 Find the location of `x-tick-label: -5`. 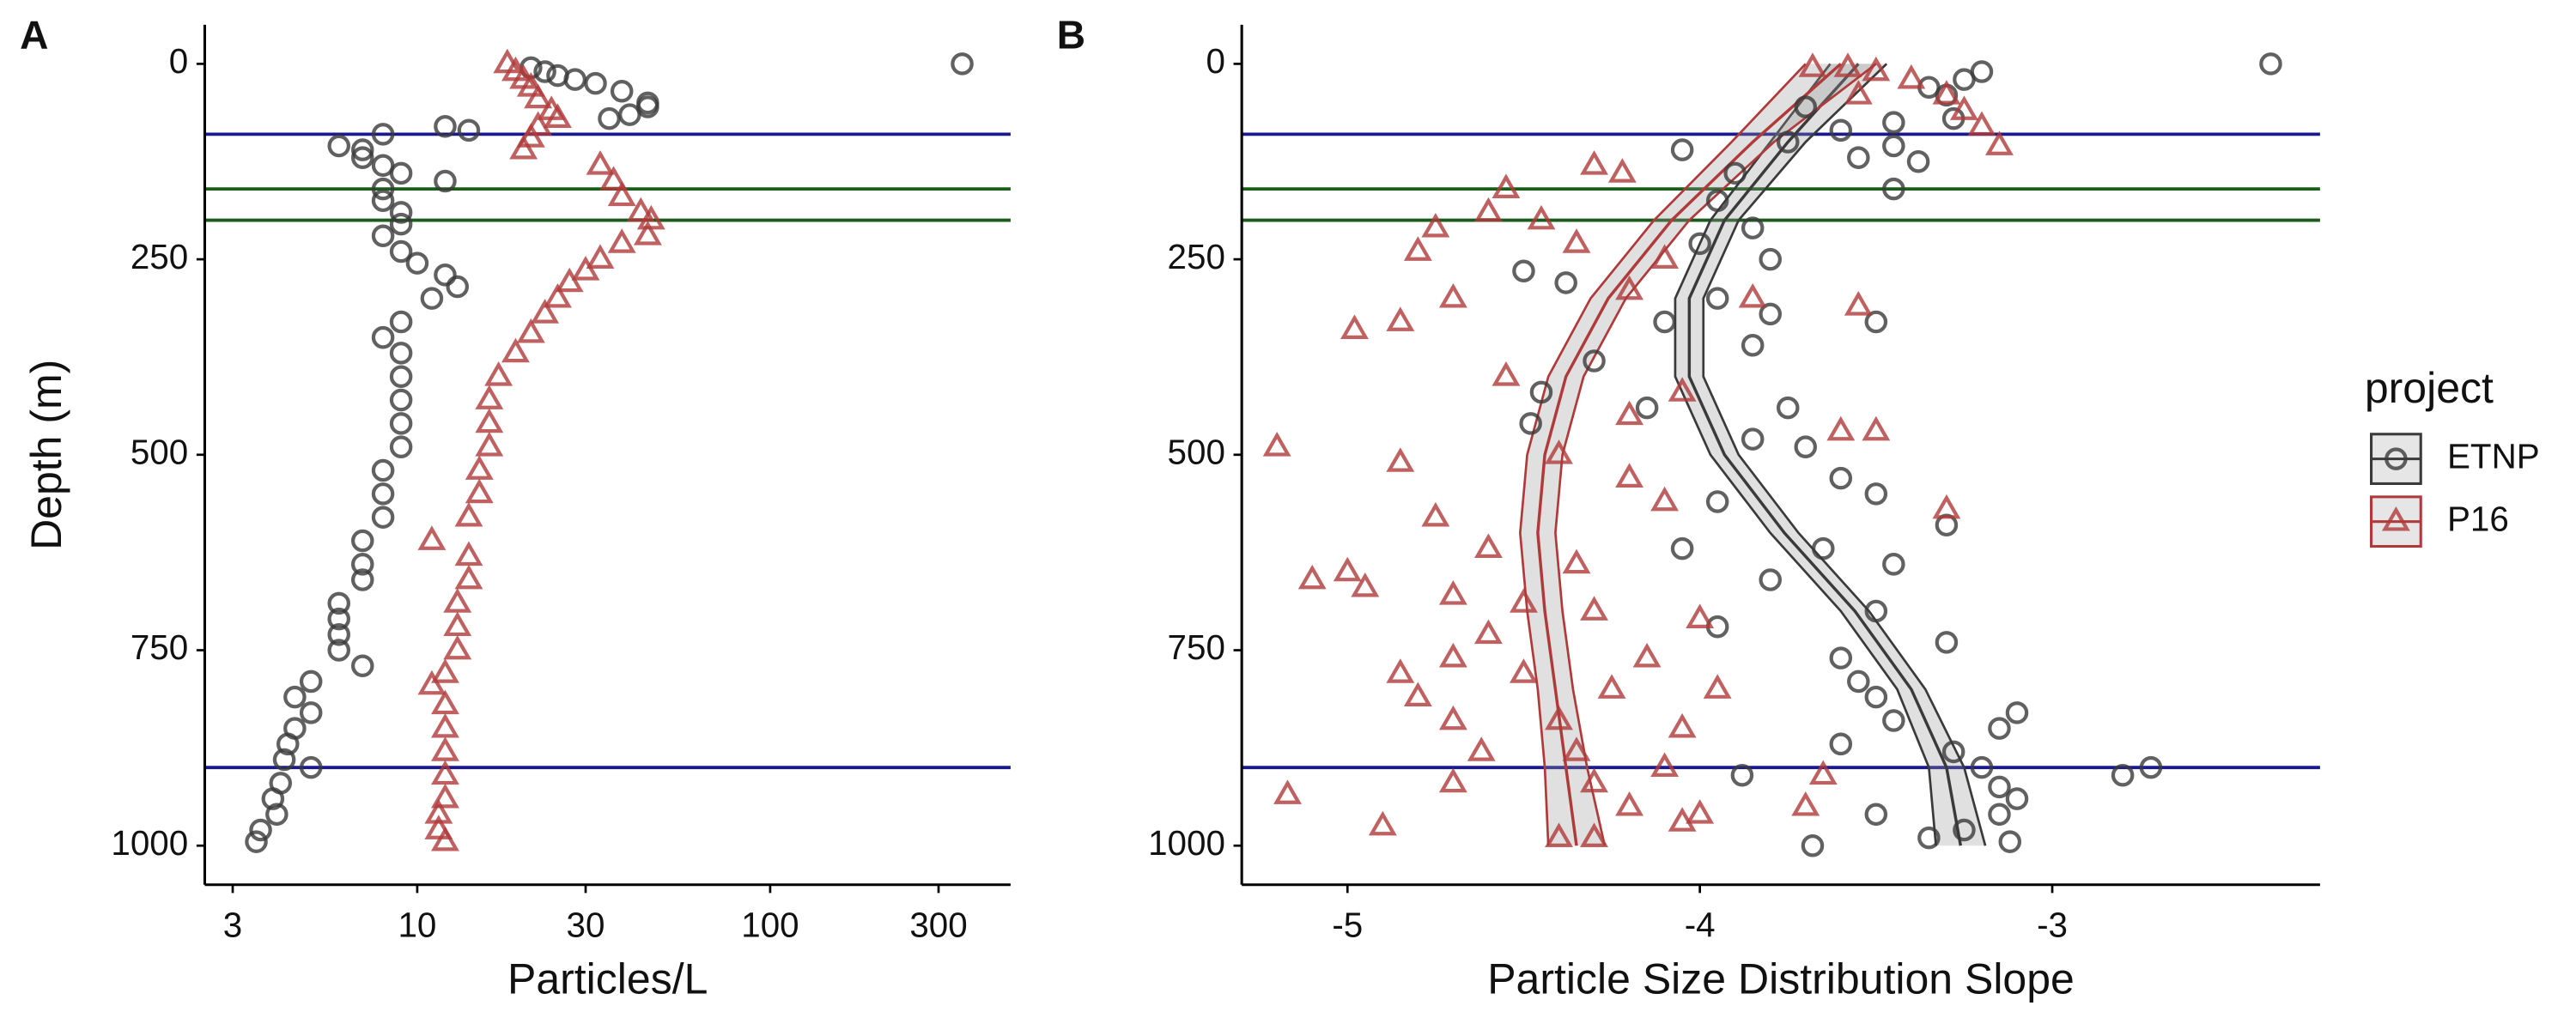

x-tick-label: -5 is located at coordinates (1347, 924).